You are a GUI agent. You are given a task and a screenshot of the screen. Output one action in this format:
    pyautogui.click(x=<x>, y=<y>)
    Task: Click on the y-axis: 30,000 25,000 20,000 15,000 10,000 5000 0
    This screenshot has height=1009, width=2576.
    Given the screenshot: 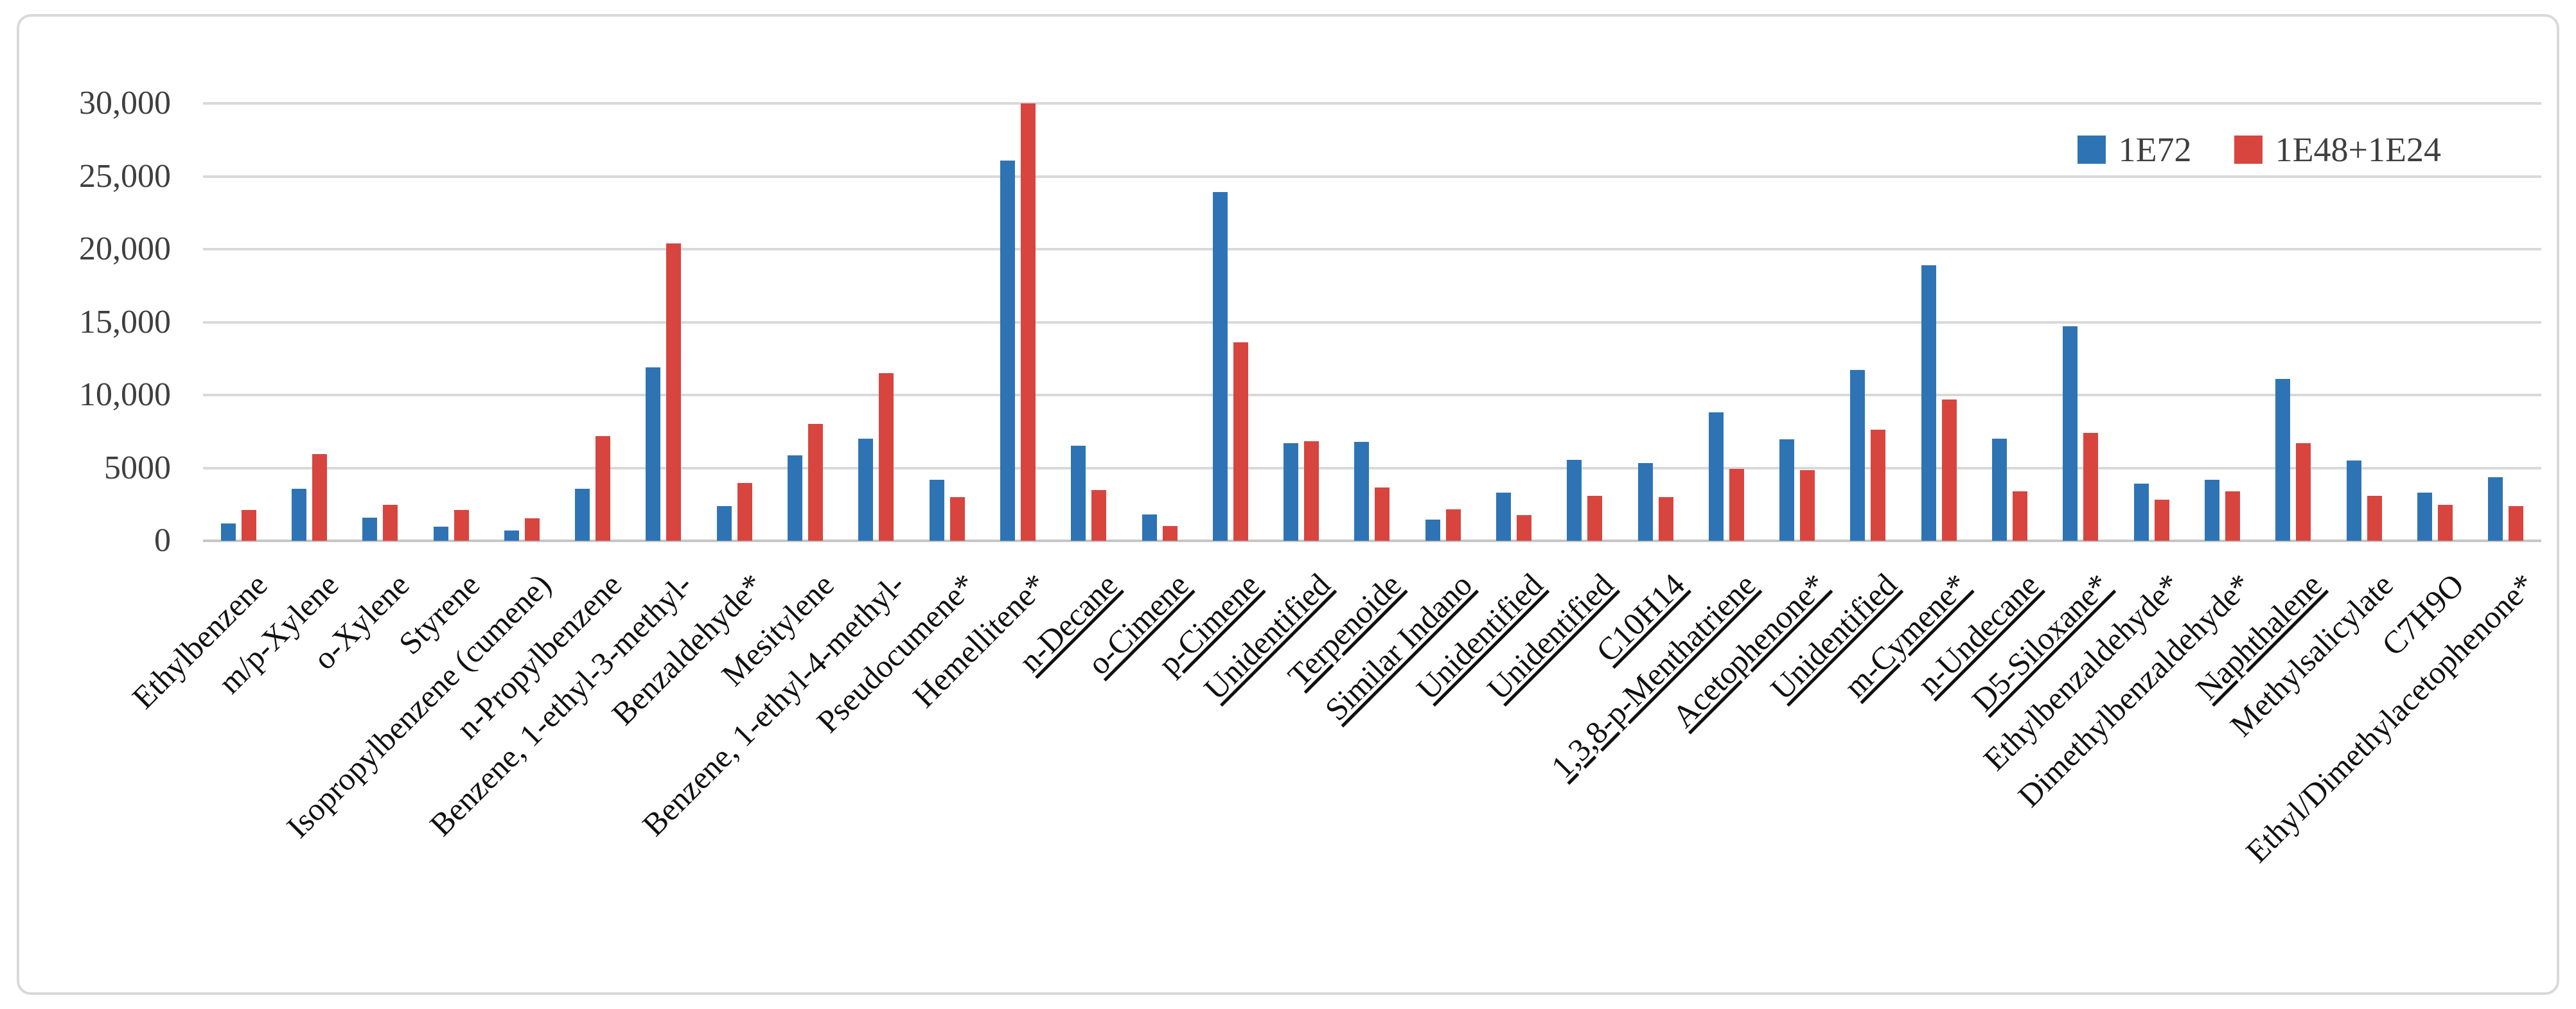 What is the action you would take?
    pyautogui.click(x=95, y=322)
    